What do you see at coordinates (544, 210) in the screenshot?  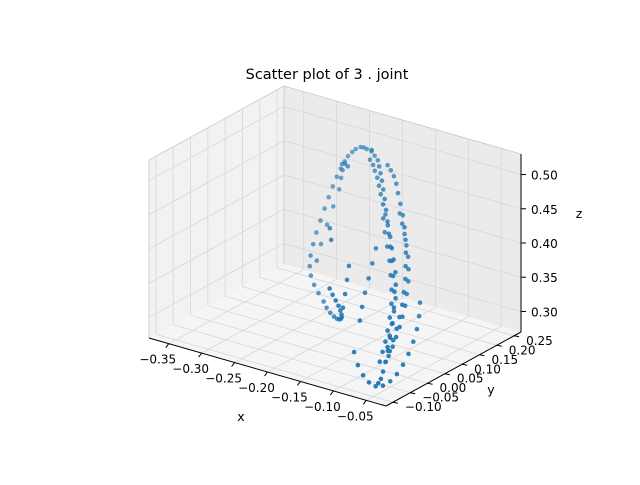 I see `z-tick-label: 0.45` at bounding box center [544, 210].